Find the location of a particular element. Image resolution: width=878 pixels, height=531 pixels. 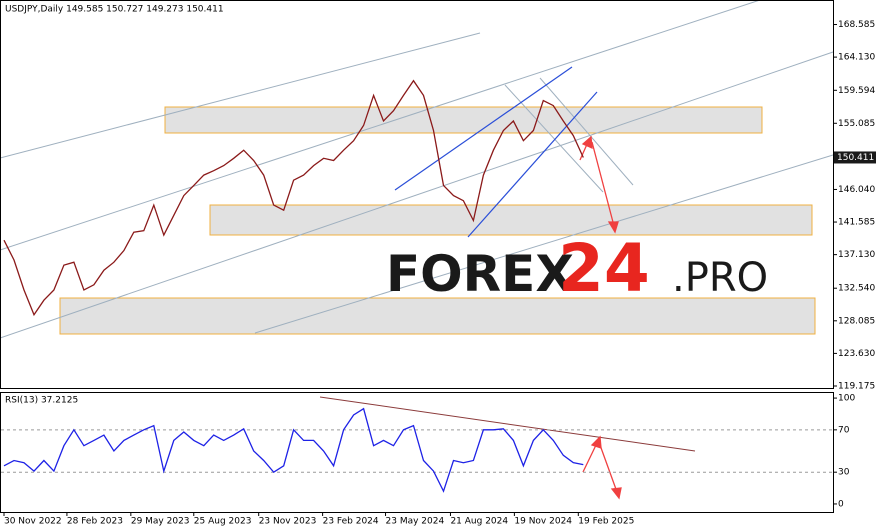

x-tick-label: 28 Feb 2023 is located at coordinates (95, 522).